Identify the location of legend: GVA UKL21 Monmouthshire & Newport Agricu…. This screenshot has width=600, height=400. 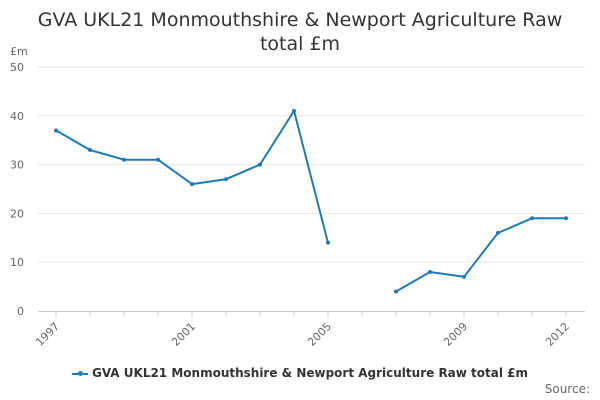
(300, 373).